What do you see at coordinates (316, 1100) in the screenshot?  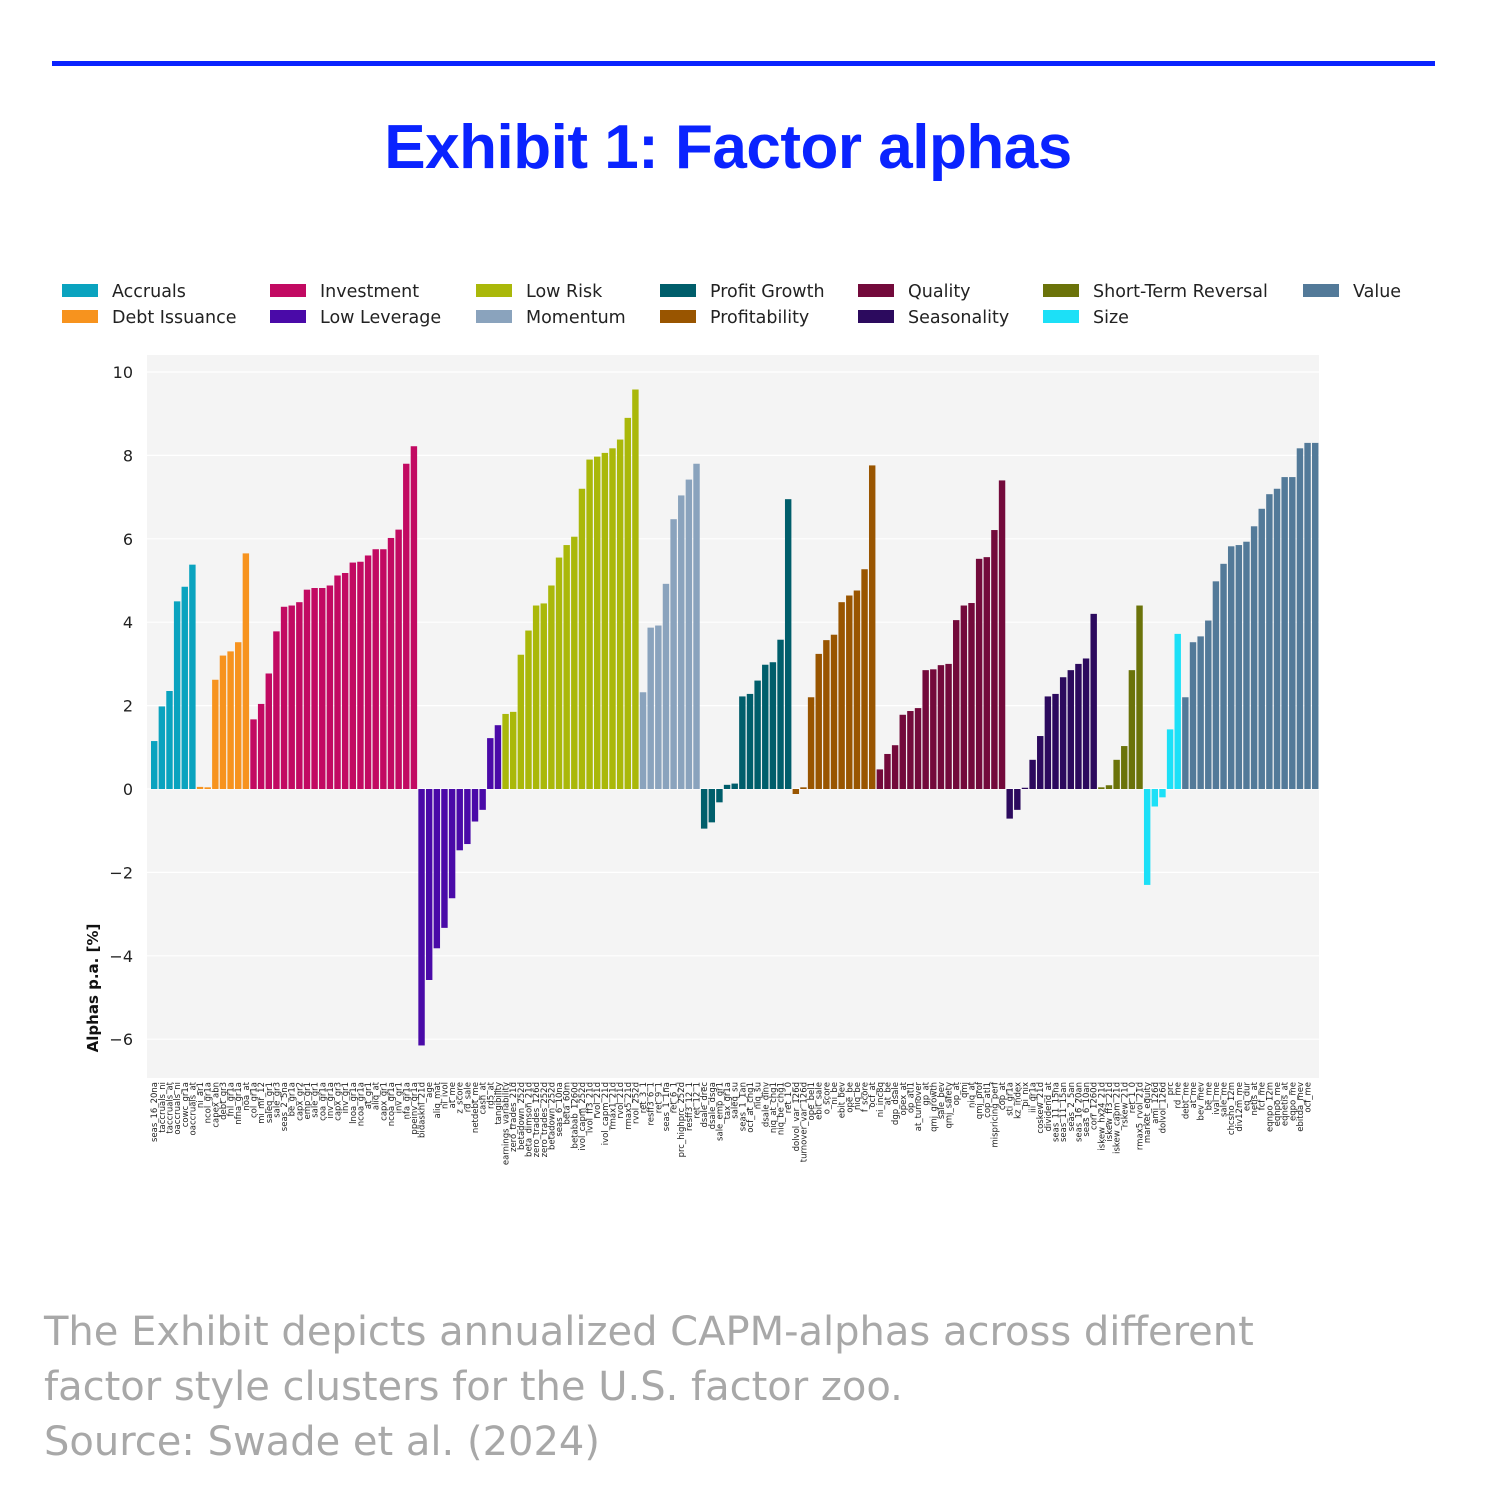 I see `x-tick-label: sale_gr1` at bounding box center [316, 1100].